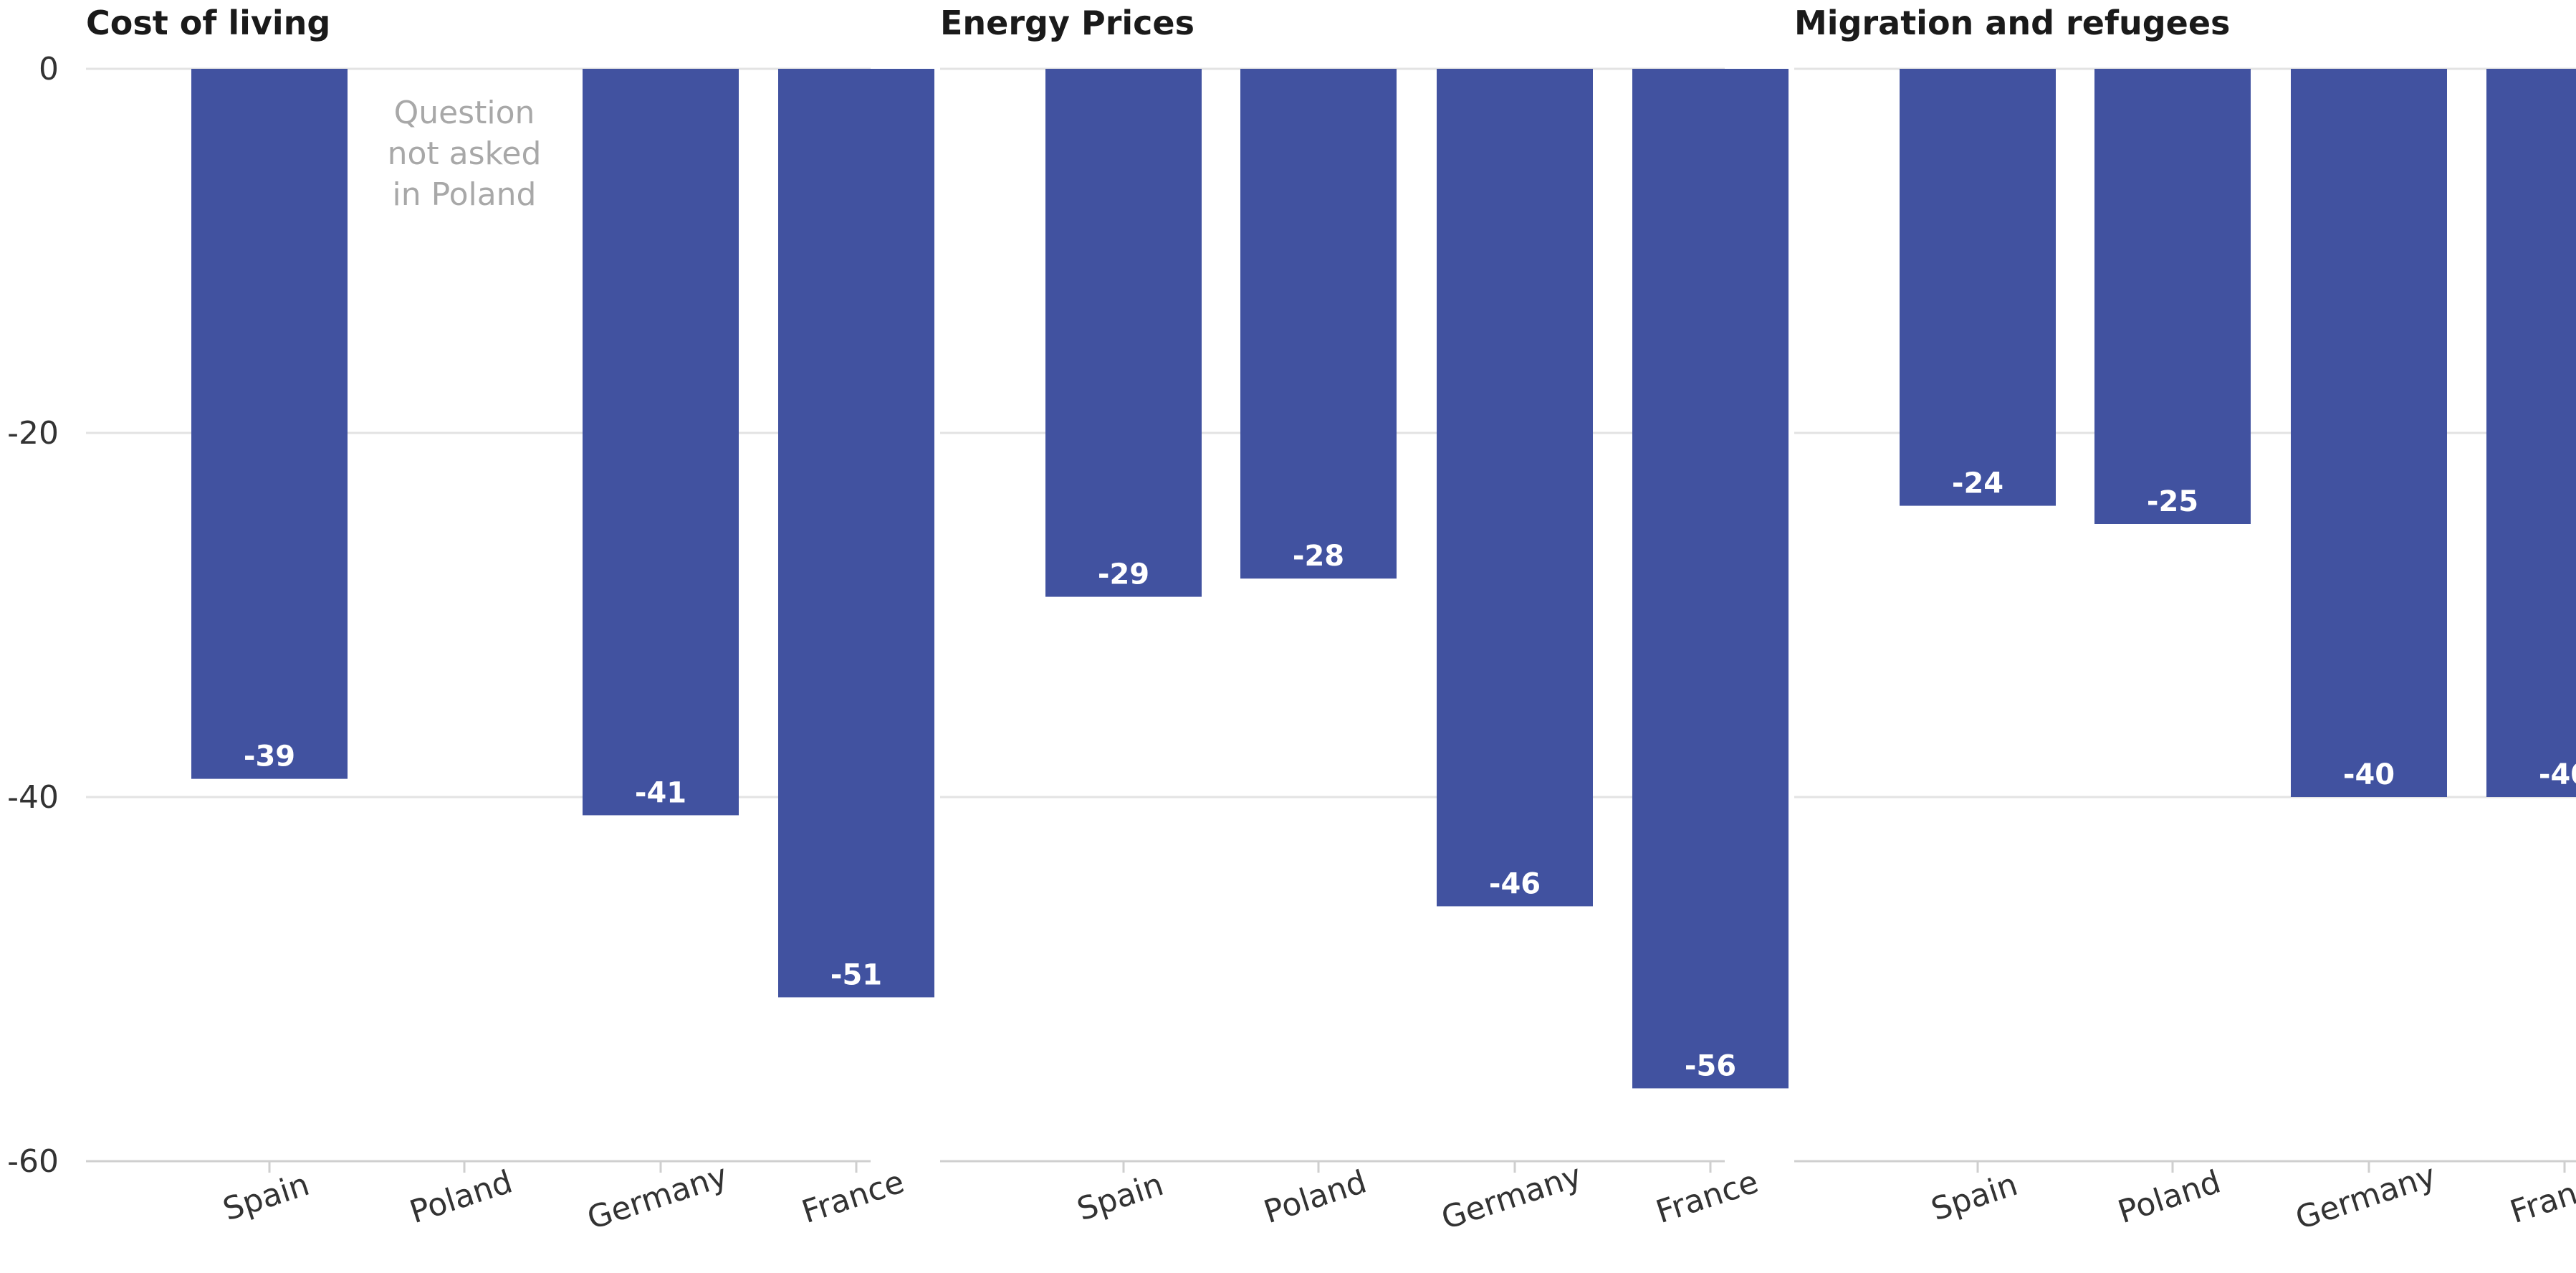 The height and width of the screenshot is (1273, 2576). I want to click on annotation-note: not asked, so click(465, 153).